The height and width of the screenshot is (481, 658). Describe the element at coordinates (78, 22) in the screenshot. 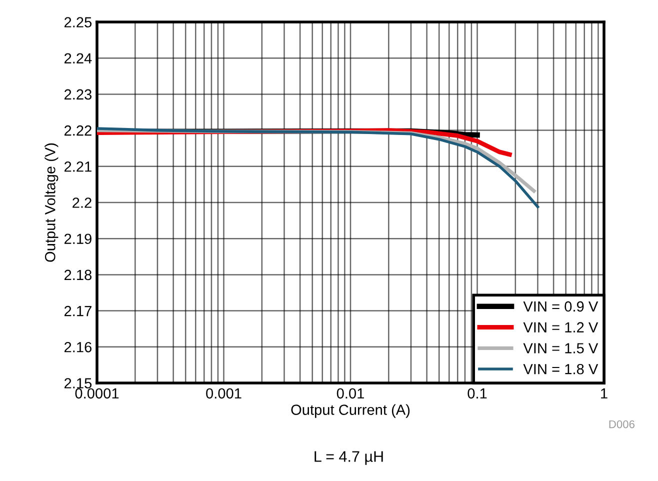

I see `y-tick-label: 2.25` at that location.